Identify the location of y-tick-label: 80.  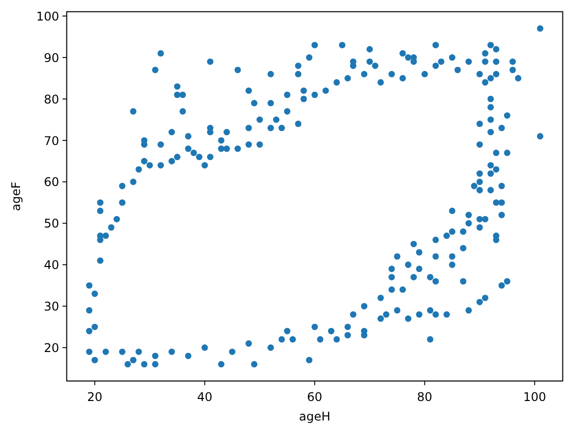
(52, 99).